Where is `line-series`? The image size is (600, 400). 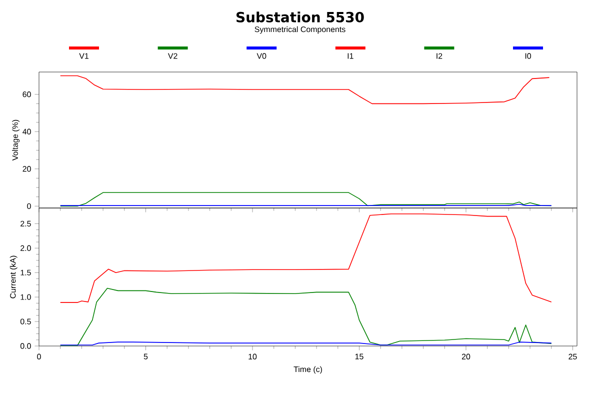 line-series is located at coordinates (306, 317).